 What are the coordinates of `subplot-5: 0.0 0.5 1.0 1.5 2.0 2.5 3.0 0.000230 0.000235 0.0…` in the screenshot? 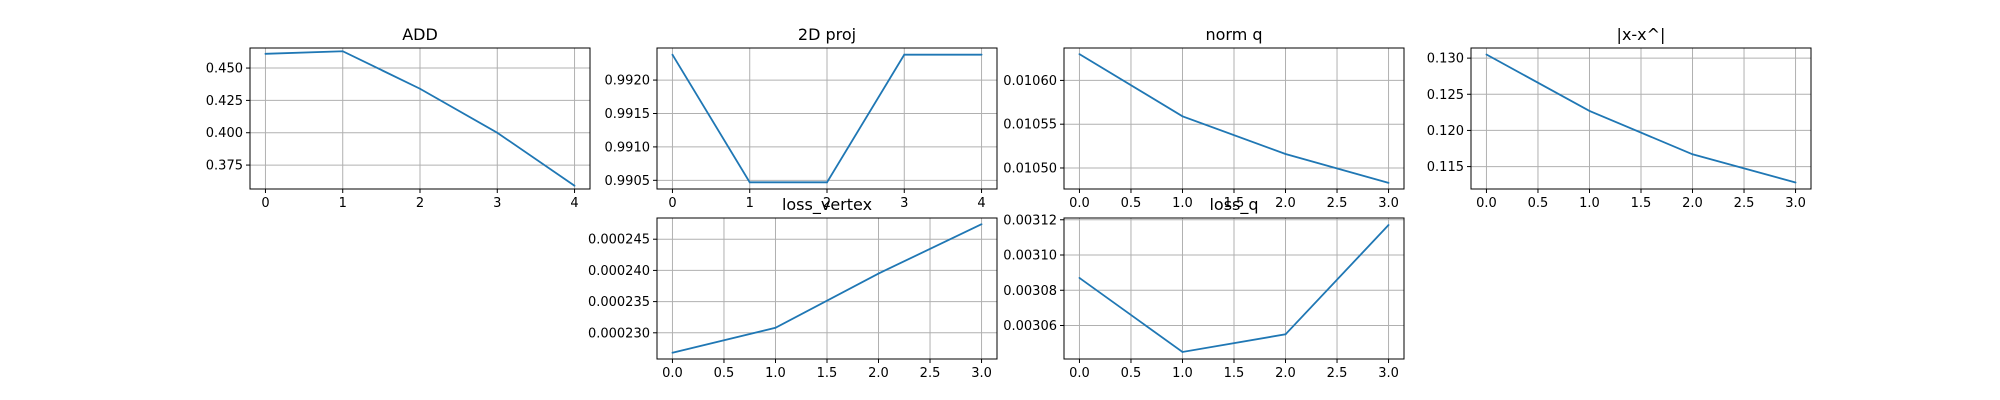 It's located at (793, 288).